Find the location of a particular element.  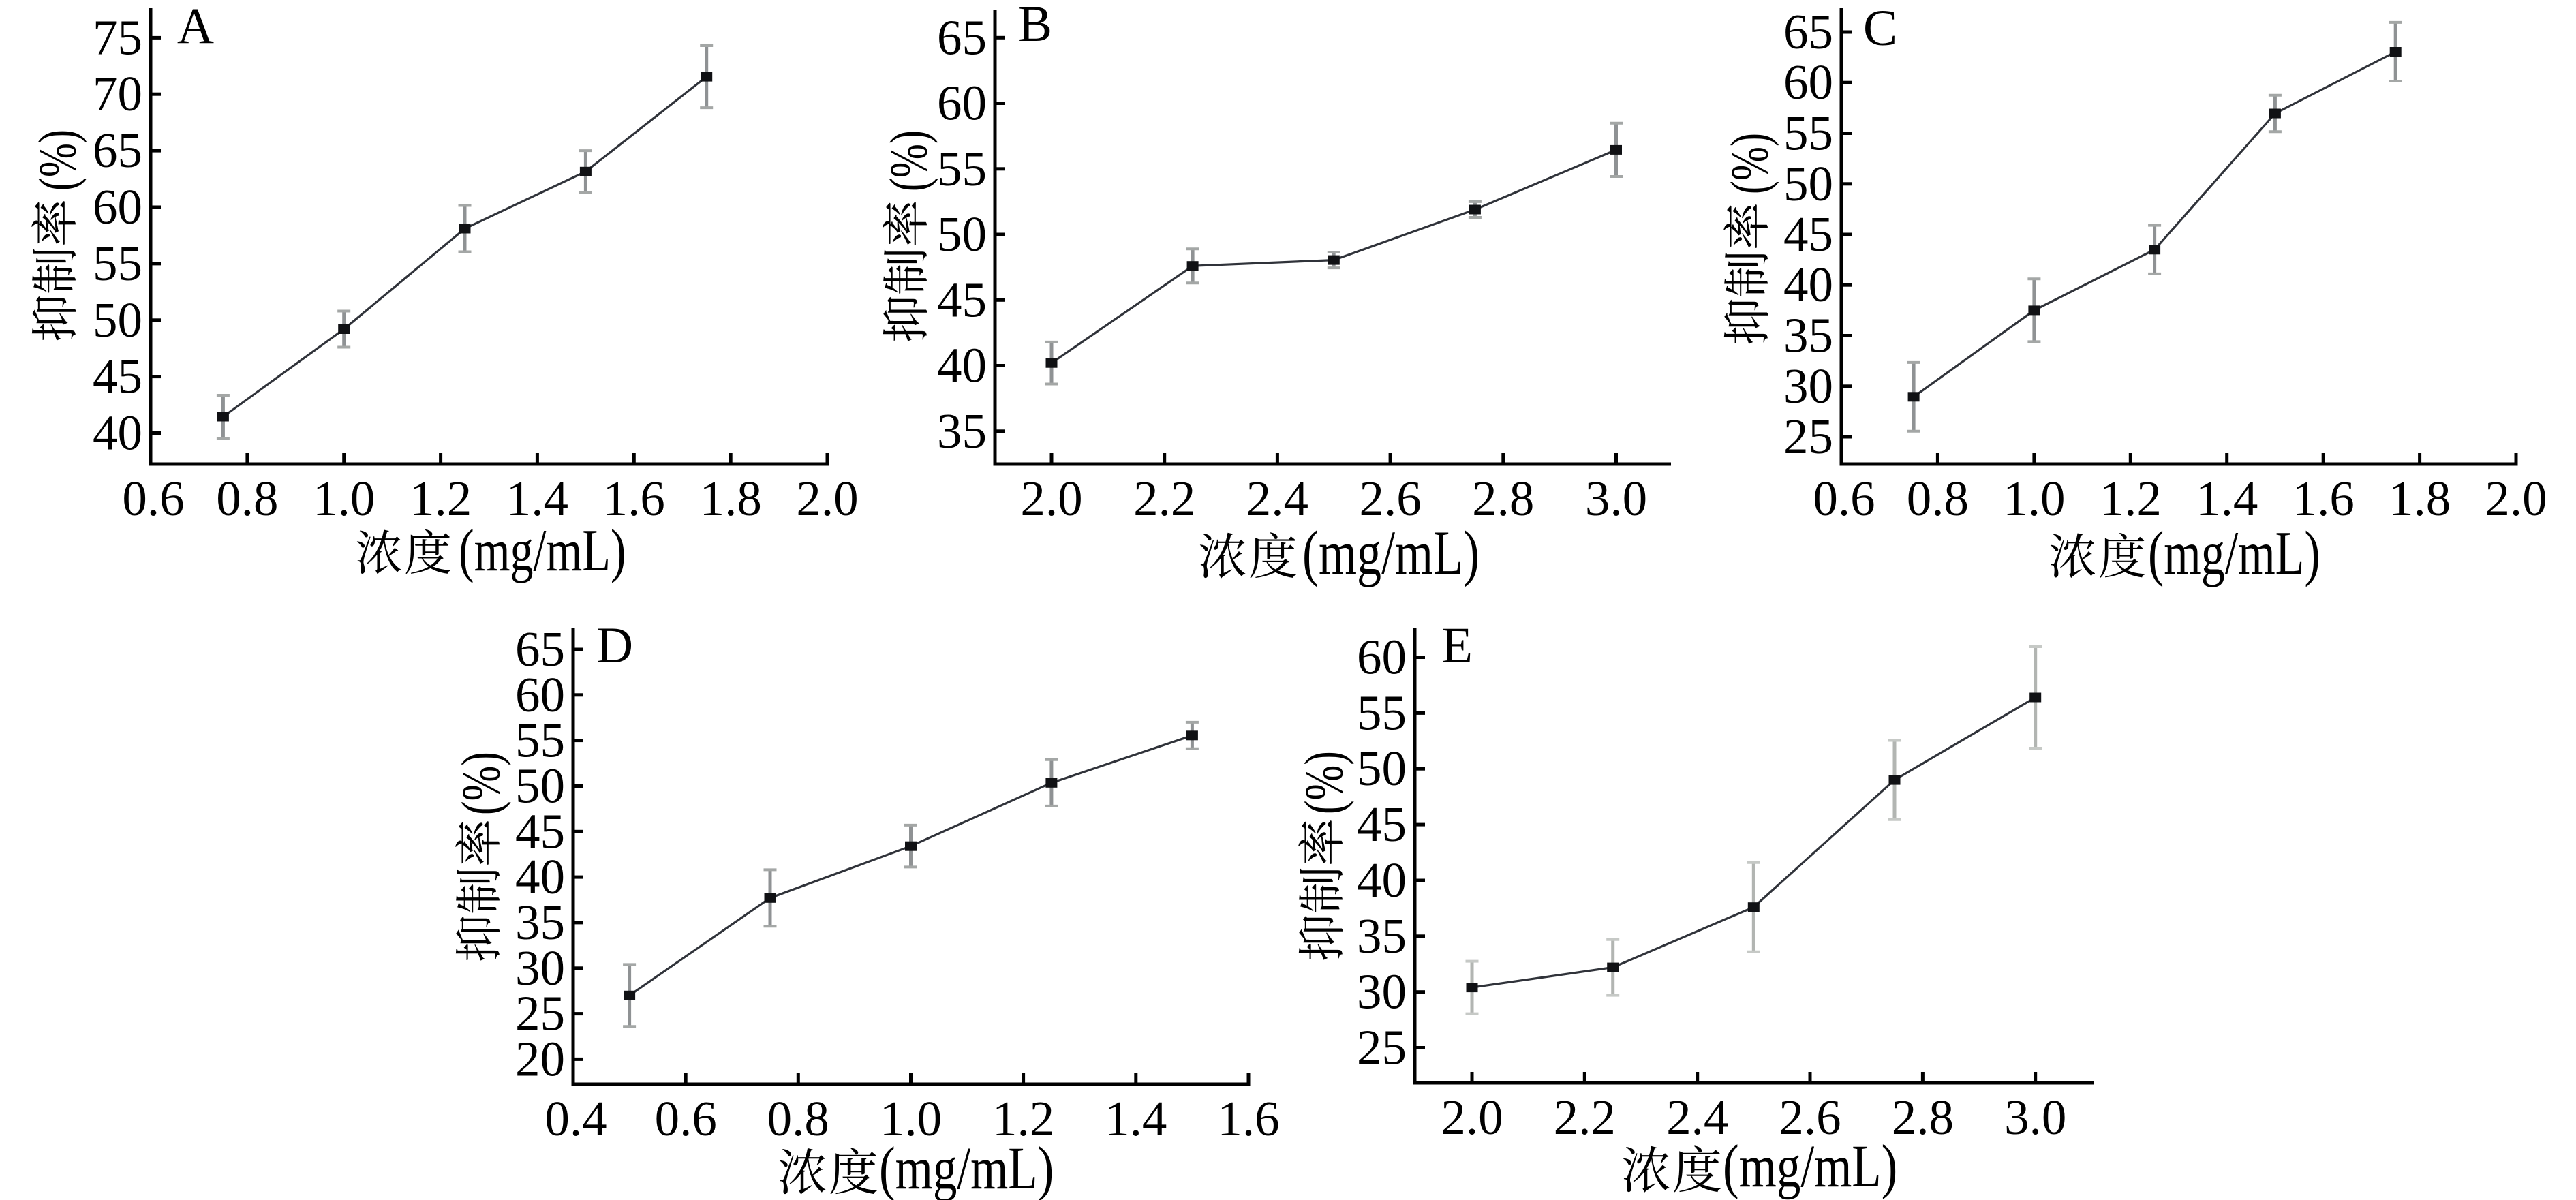

svg-text: 20 is located at coordinates (540, 1058).